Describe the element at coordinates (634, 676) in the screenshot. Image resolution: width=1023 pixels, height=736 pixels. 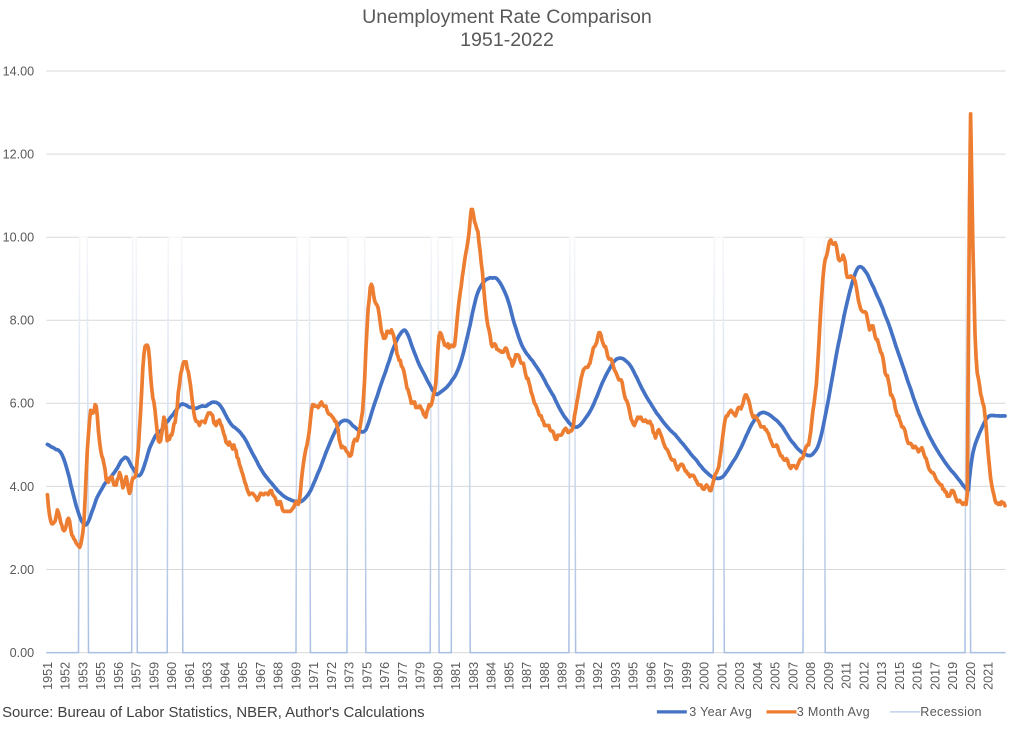
I see `svg-text: 1995` at that location.